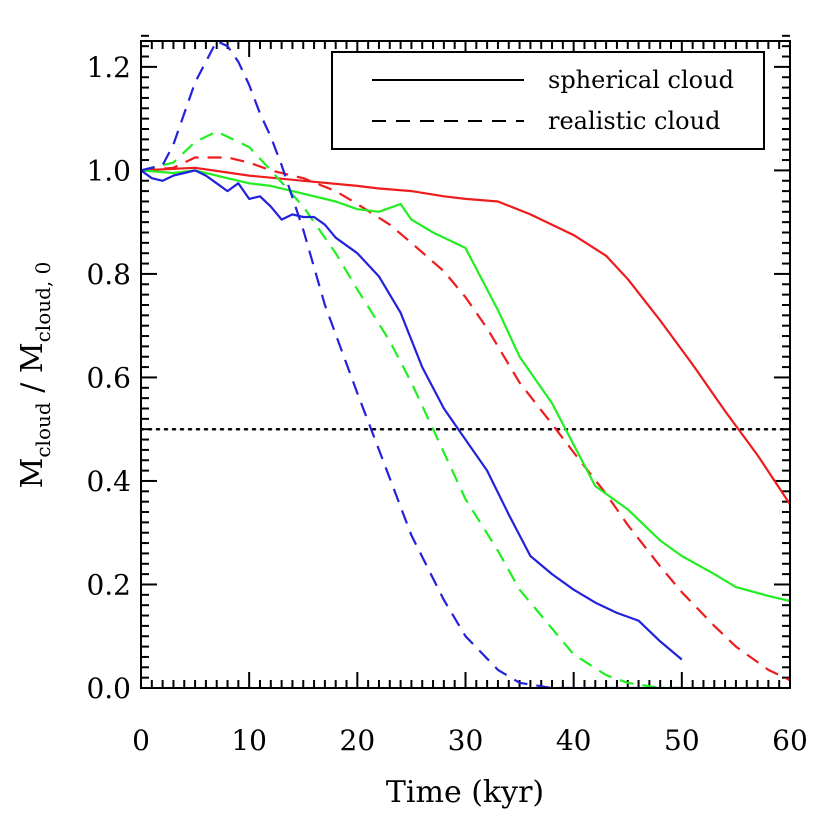 Image resolution: width=830 pixels, height=830 pixels. I want to click on x-tick-label: 10, so click(249, 740).